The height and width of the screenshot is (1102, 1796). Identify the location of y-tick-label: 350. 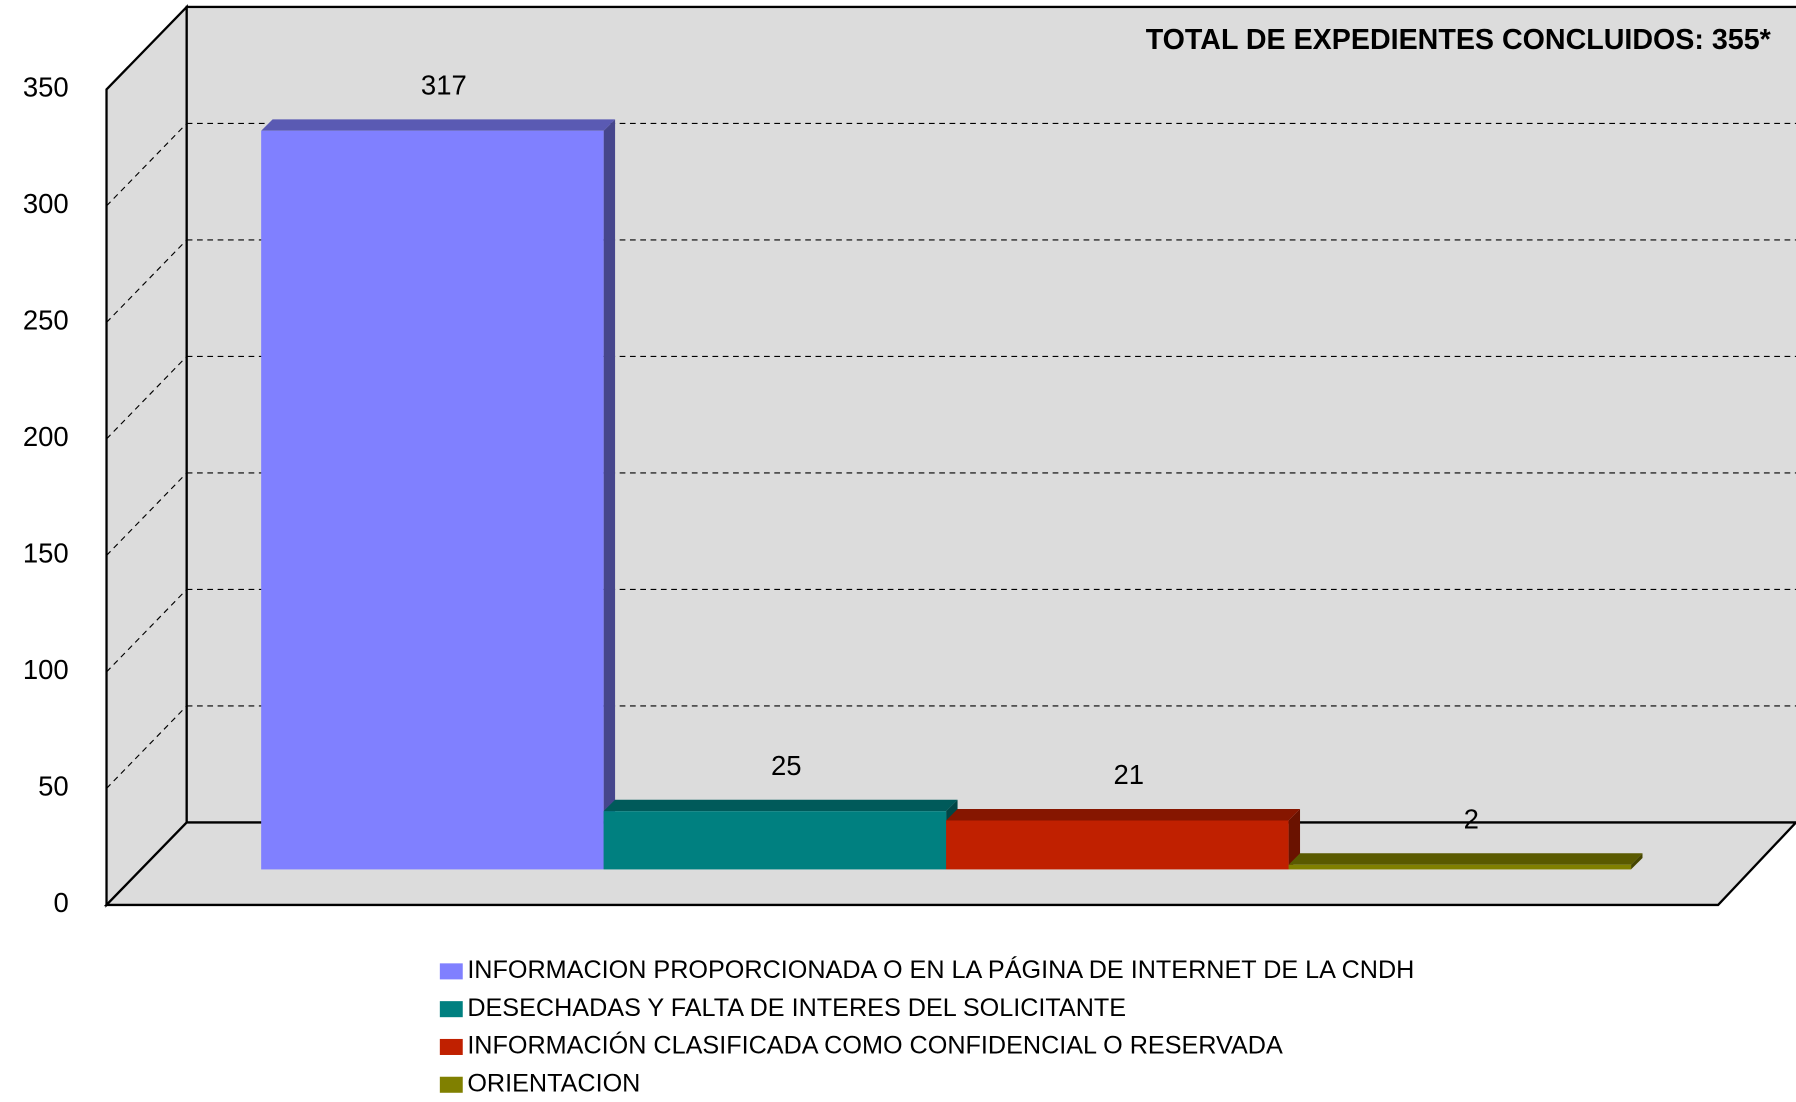
(46, 87).